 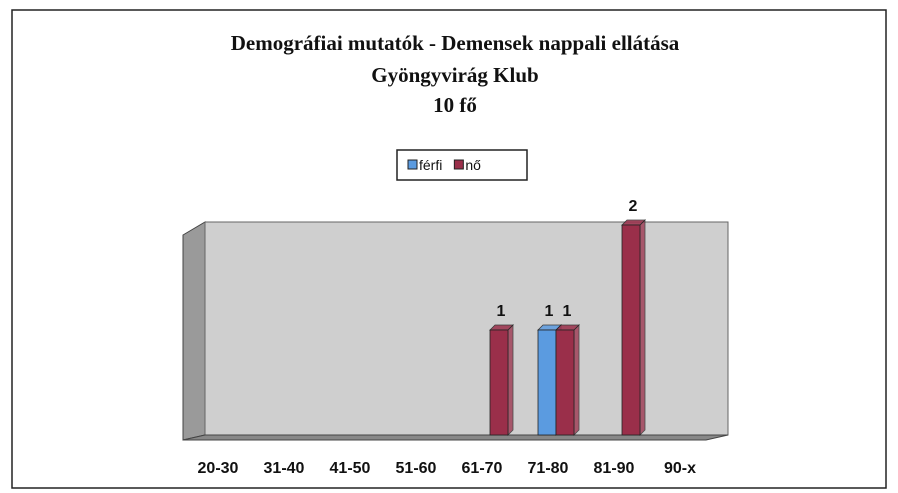 What do you see at coordinates (416, 468) in the screenshot?
I see `x-tick-label: 51-60` at bounding box center [416, 468].